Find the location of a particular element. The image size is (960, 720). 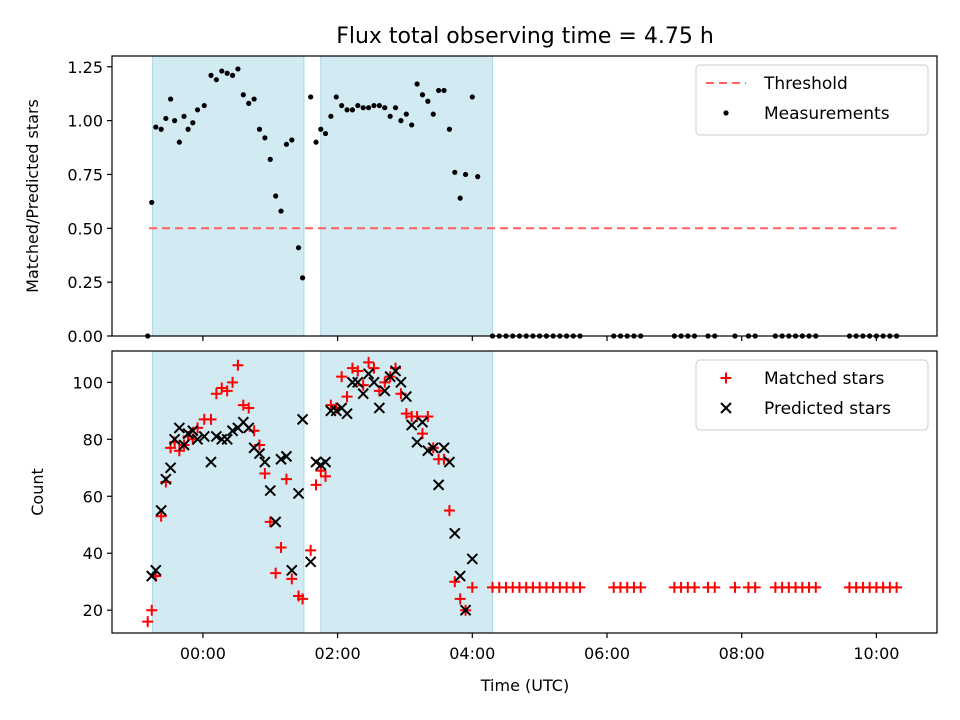

ratio-y-tick-label: 0.00 is located at coordinates (85, 336).